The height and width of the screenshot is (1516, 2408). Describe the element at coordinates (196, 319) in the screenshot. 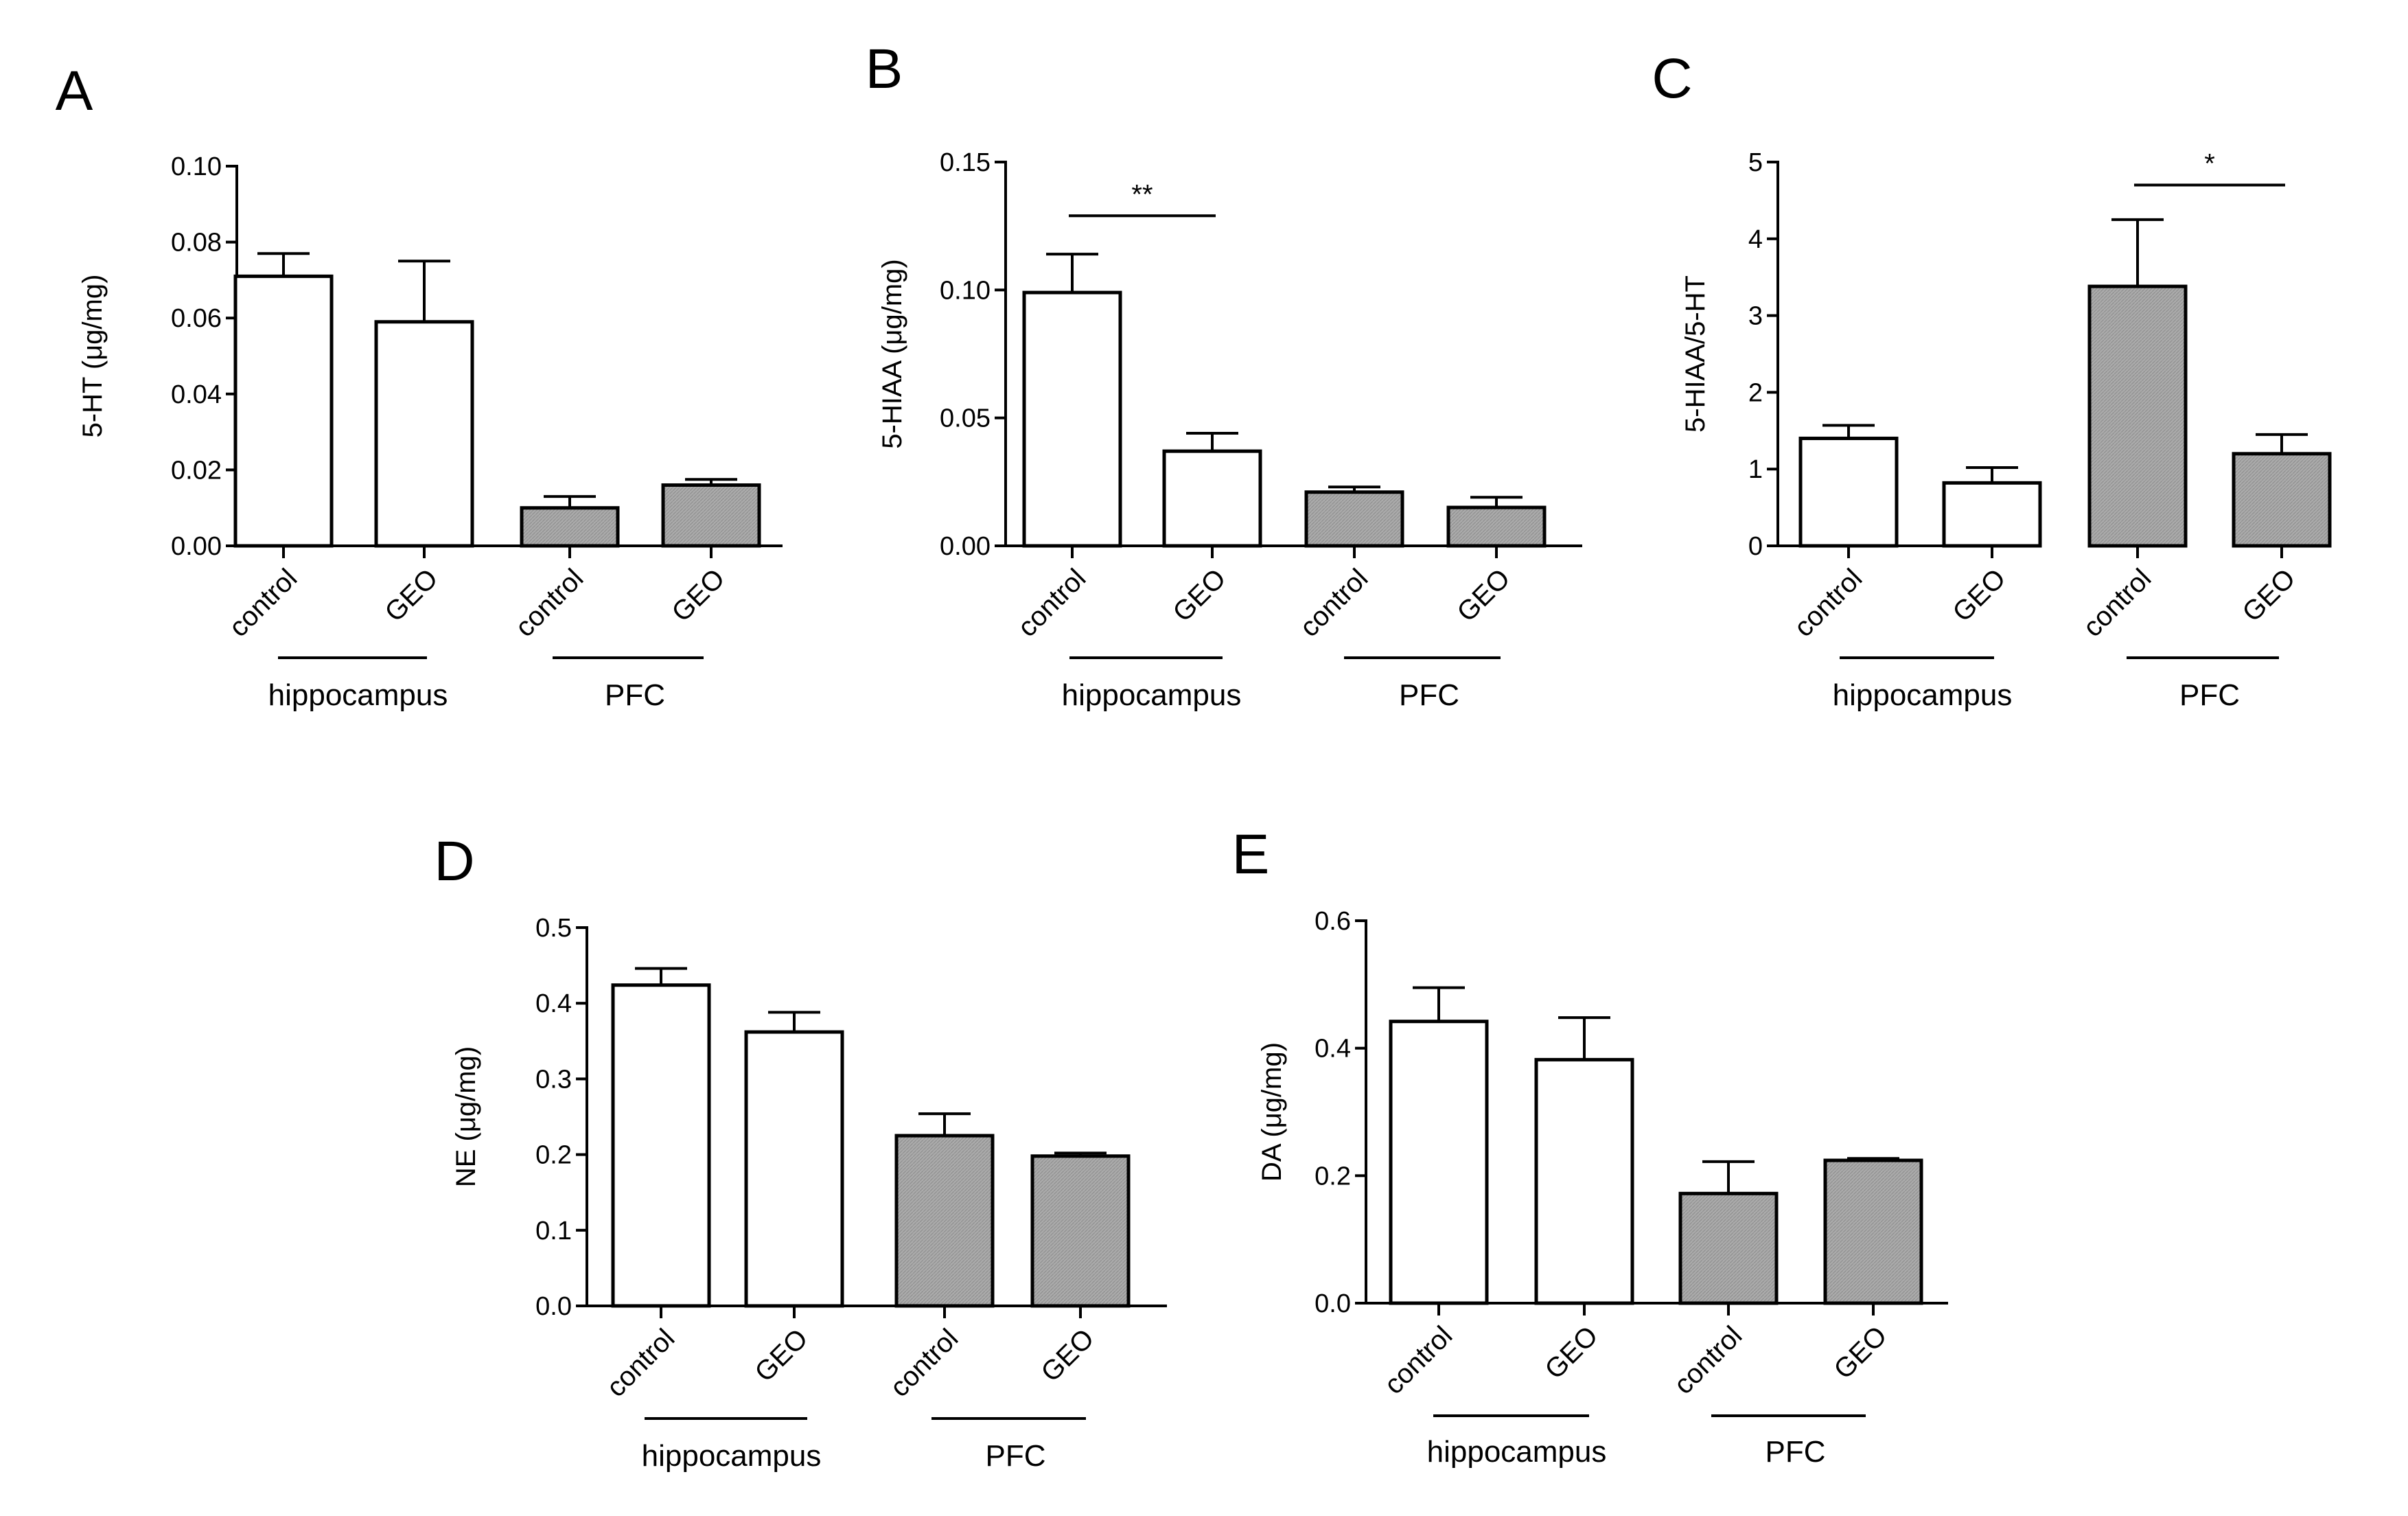

I see `y-tick-label-a: 0.06` at that location.